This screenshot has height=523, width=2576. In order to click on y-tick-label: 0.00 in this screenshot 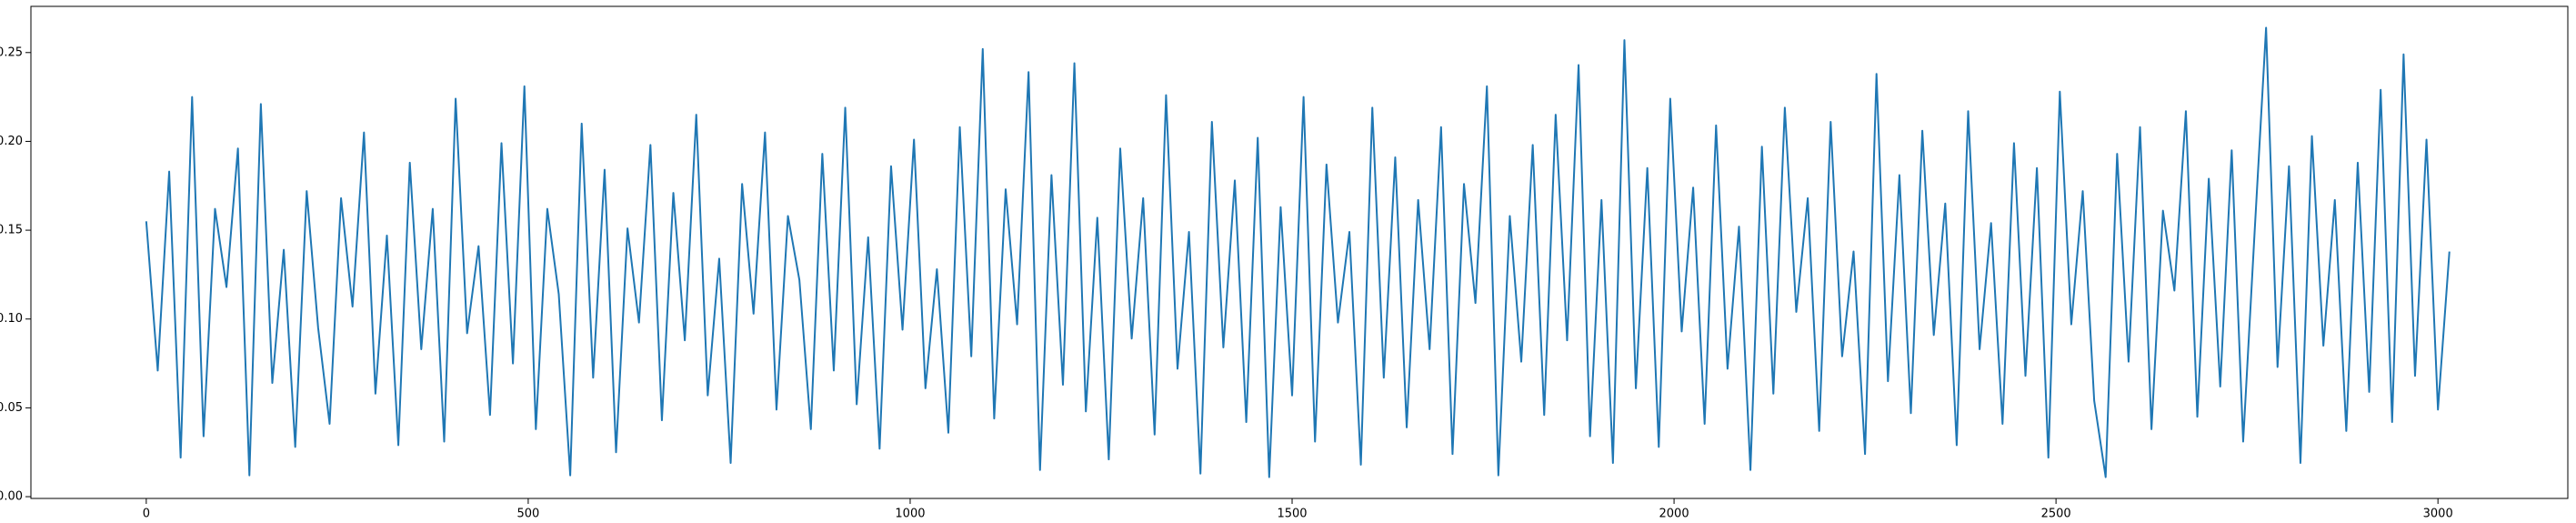, I will do `click(11, 497)`.